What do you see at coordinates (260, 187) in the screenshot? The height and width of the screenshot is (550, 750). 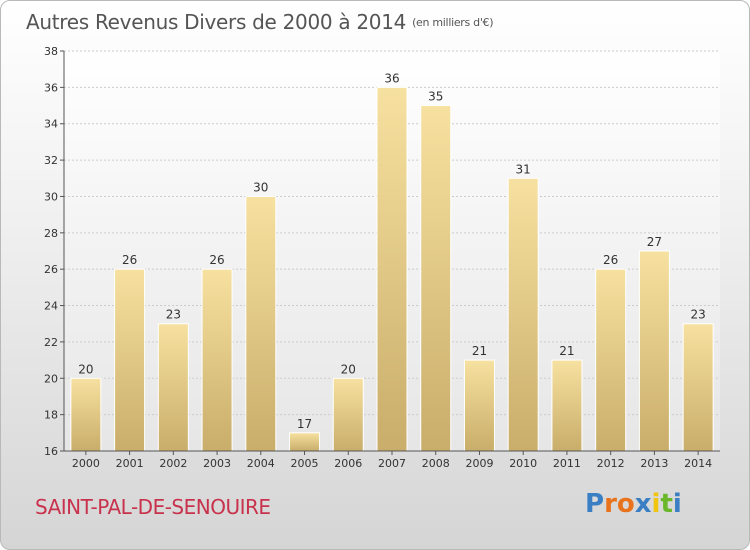 I see `bar-value-label: 30` at bounding box center [260, 187].